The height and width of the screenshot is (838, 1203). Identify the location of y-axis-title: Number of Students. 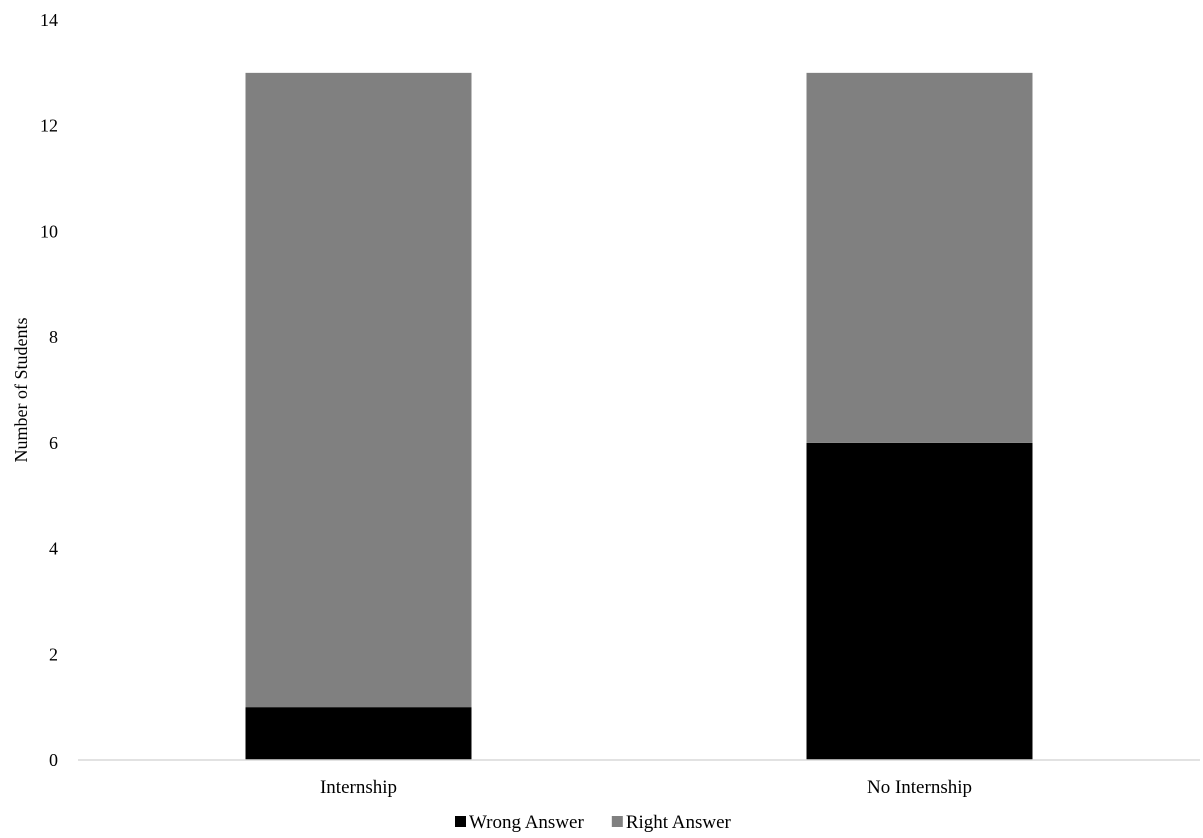
(21, 390).